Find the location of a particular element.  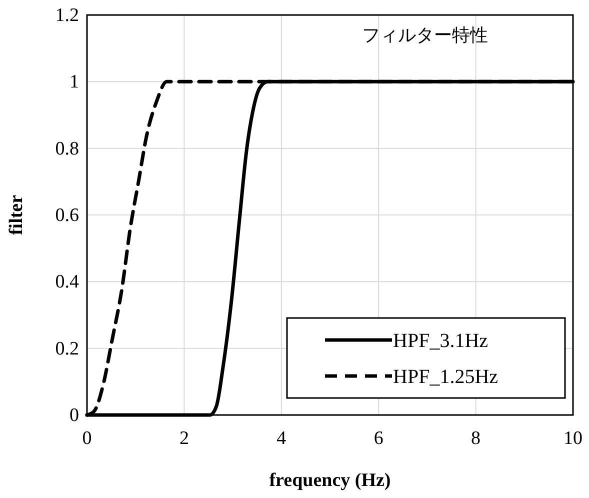

x-tick-label: 8 is located at coordinates (476, 438).